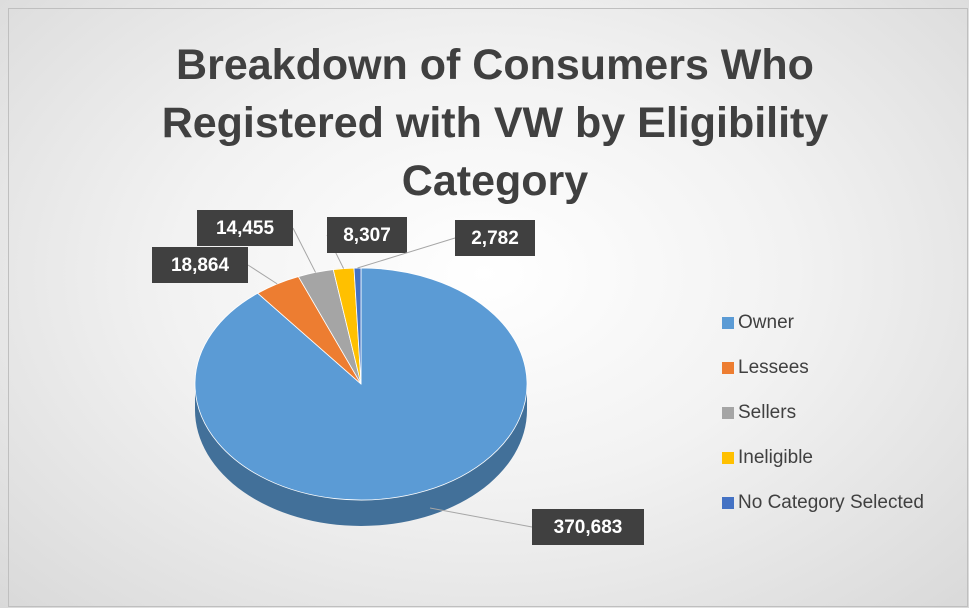 The image size is (969, 608). I want to click on data-label: 14,455, so click(245, 228).